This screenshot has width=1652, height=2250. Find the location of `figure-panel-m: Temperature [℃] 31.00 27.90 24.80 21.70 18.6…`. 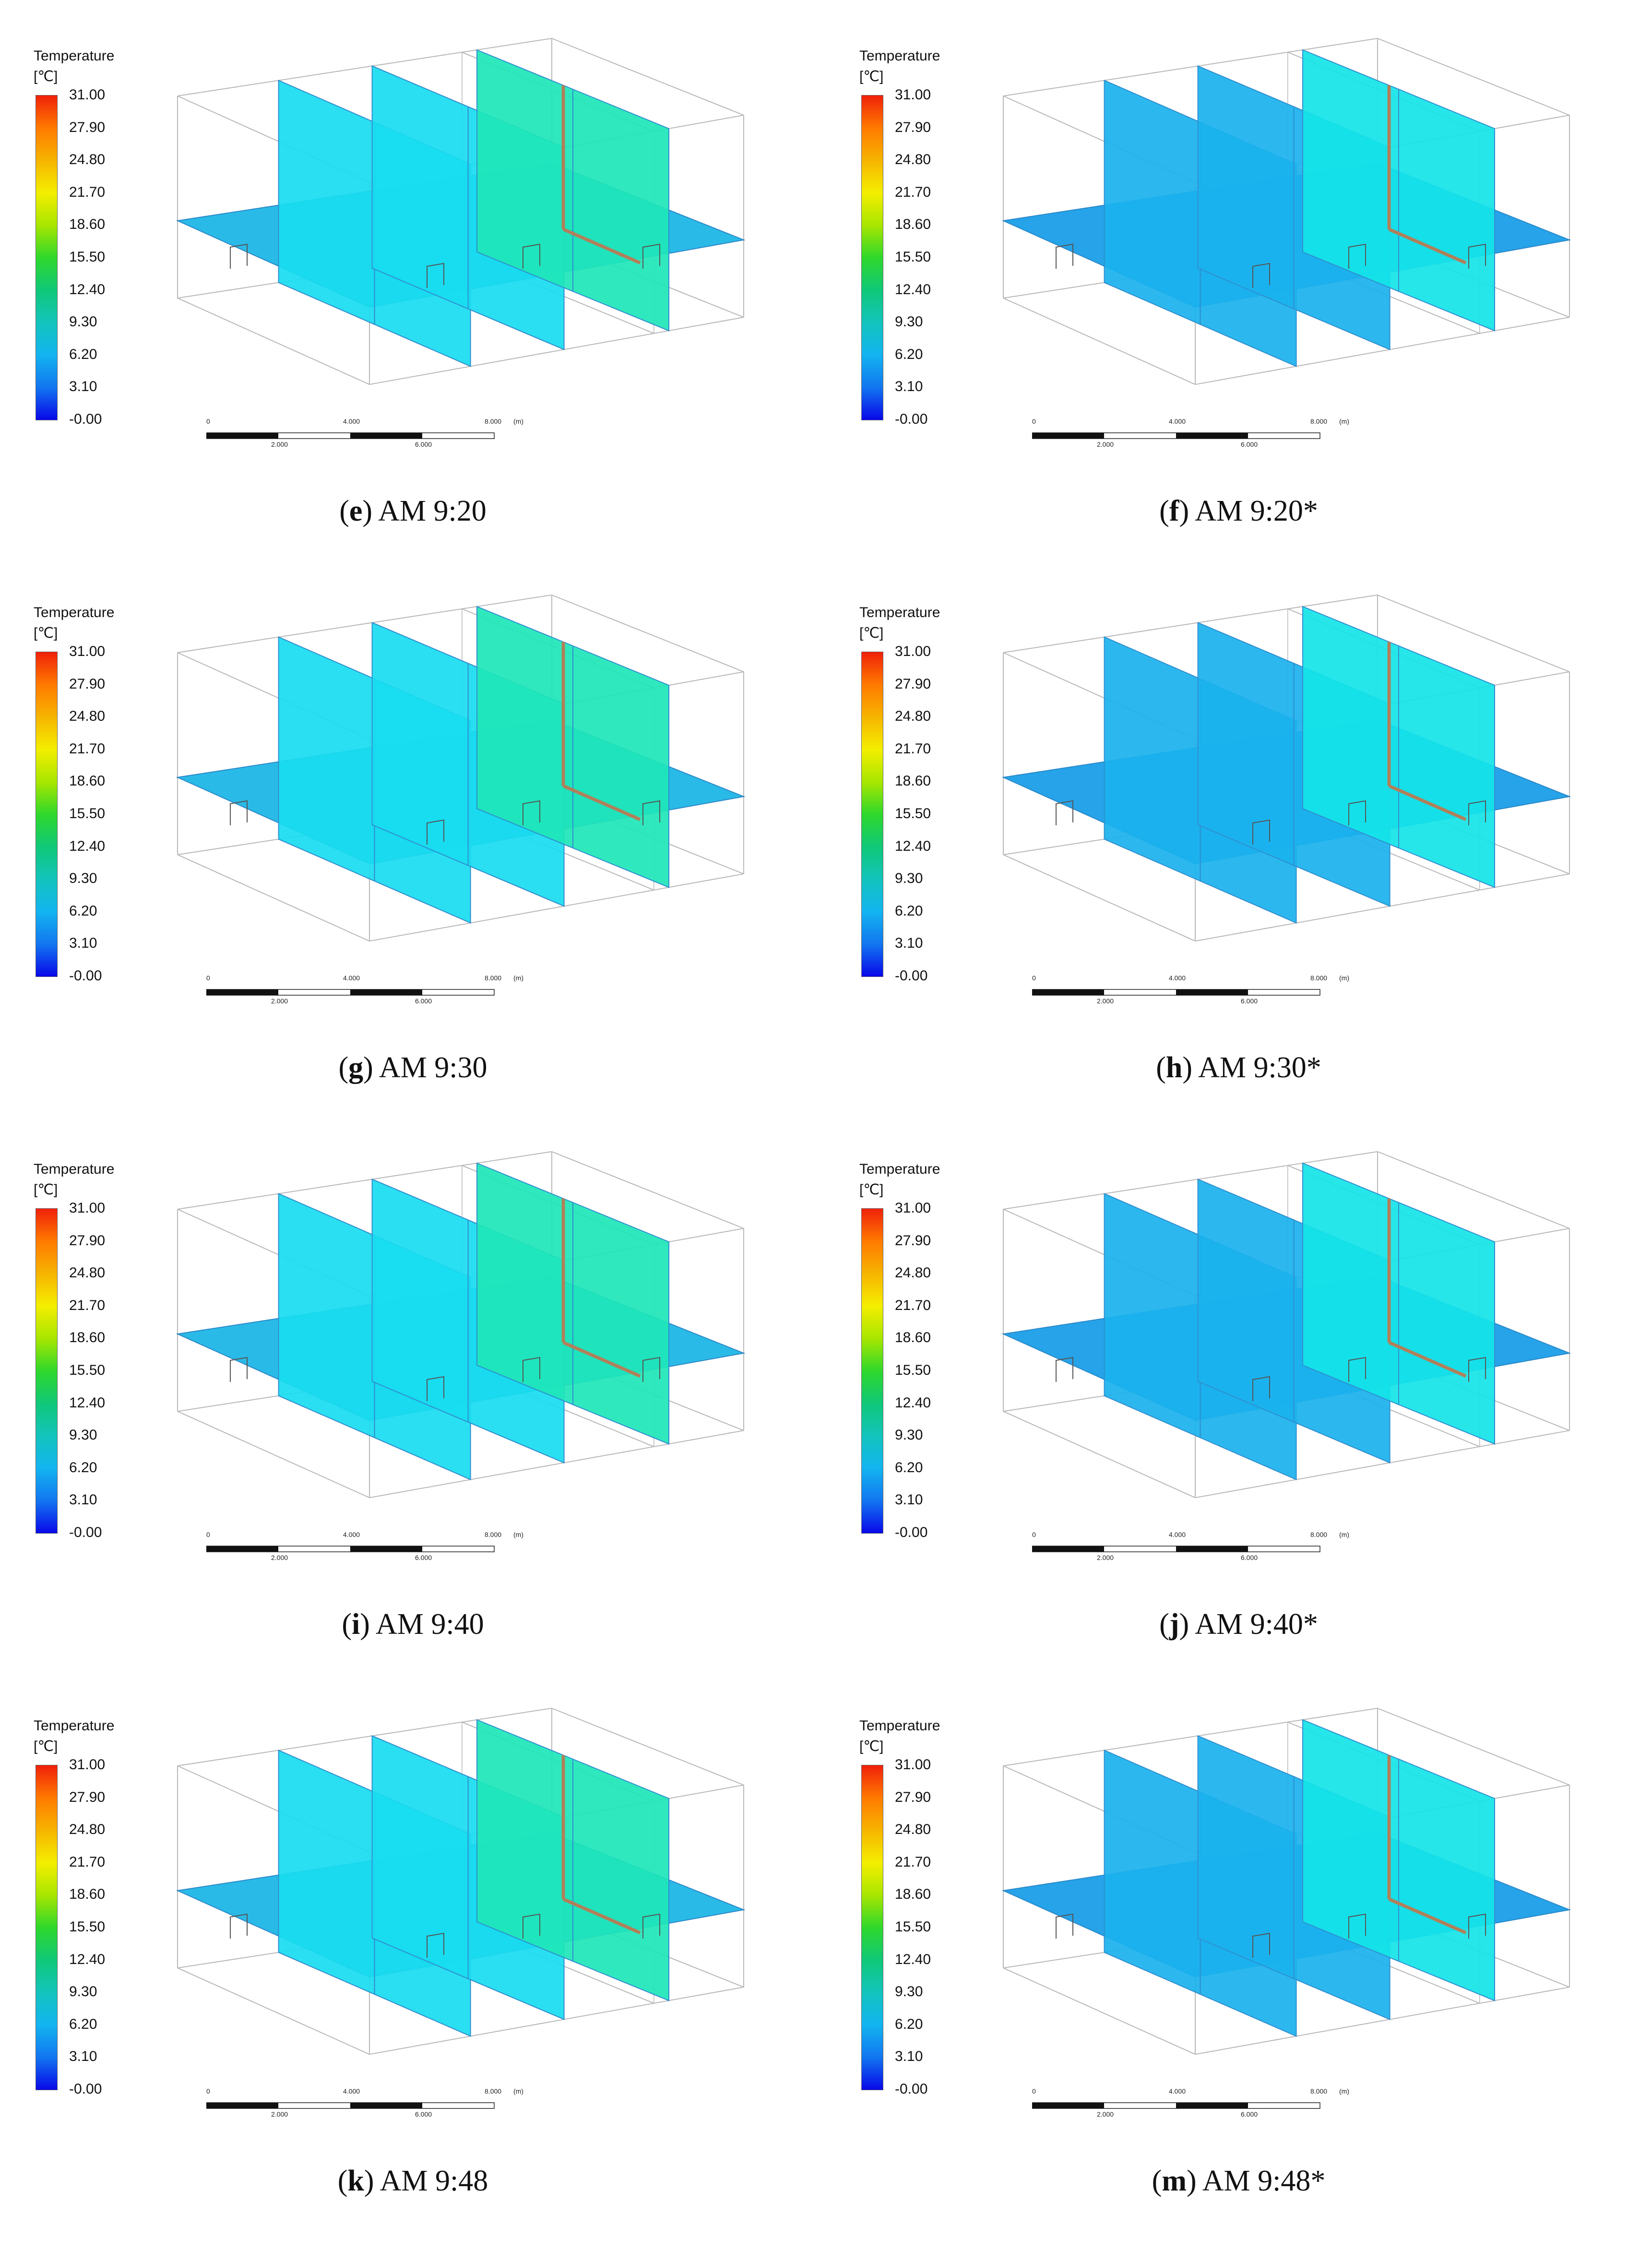

figure-panel-m: Temperature [℃] 31.00 27.90 24.80 21.70 18.6… is located at coordinates (1239, 1948).